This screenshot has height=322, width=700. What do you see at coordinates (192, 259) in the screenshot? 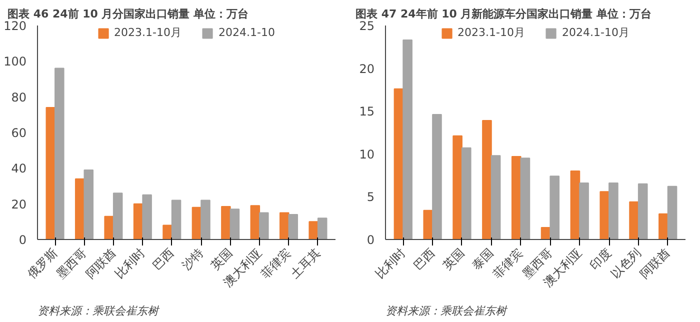
I see `x-tick-label: 沙特` at bounding box center [192, 259].